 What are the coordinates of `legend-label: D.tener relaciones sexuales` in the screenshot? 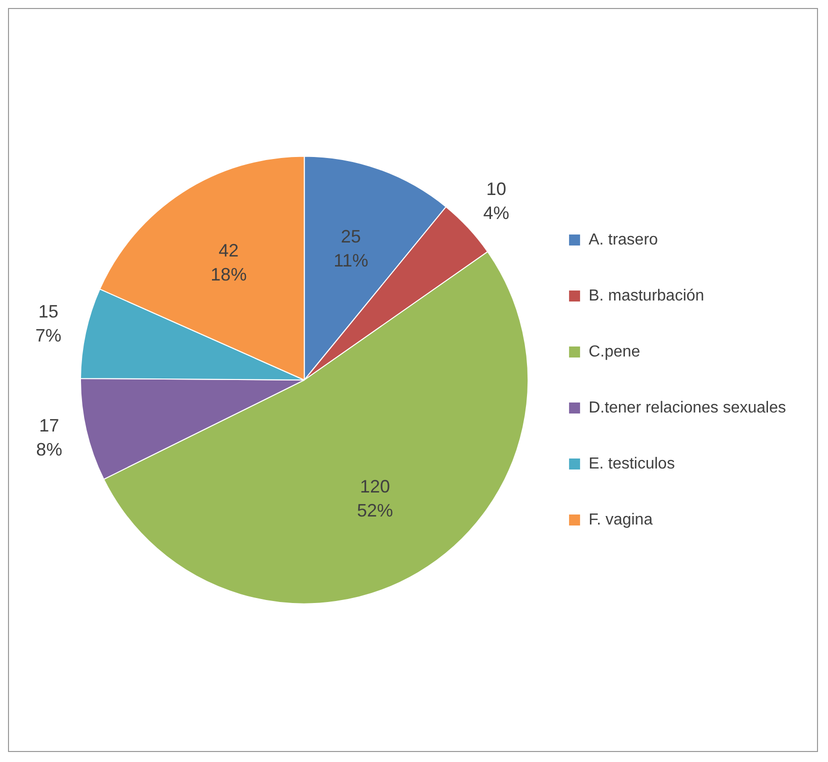 It's located at (687, 407).